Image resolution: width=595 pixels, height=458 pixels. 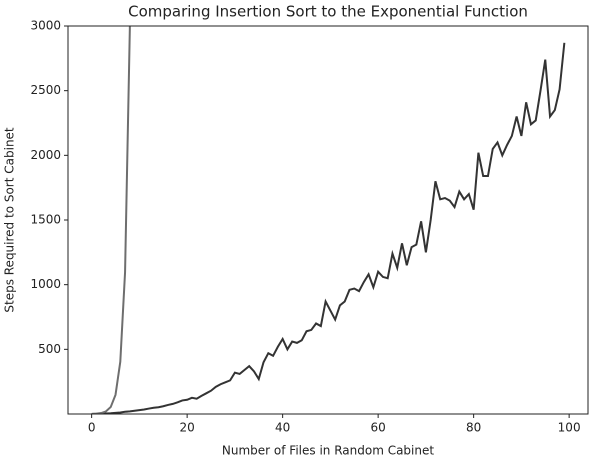 I want to click on x-tick-label: 20, so click(x=186, y=428).